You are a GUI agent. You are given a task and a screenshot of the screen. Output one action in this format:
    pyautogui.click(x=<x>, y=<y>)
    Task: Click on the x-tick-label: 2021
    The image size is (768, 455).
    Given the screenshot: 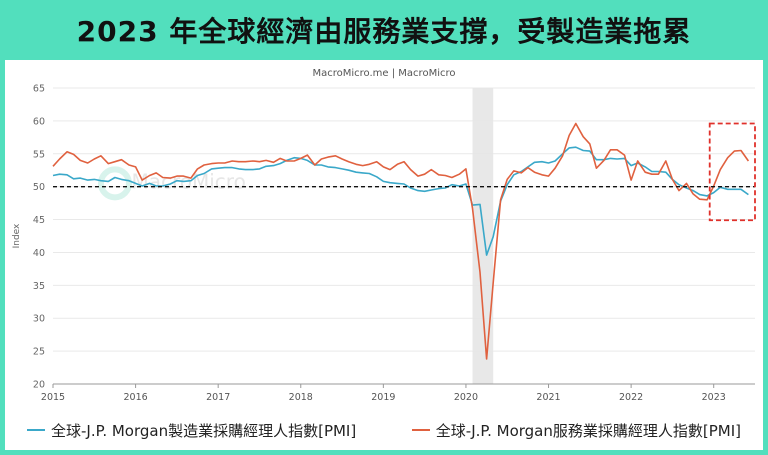 What is the action you would take?
    pyautogui.click(x=548, y=397)
    